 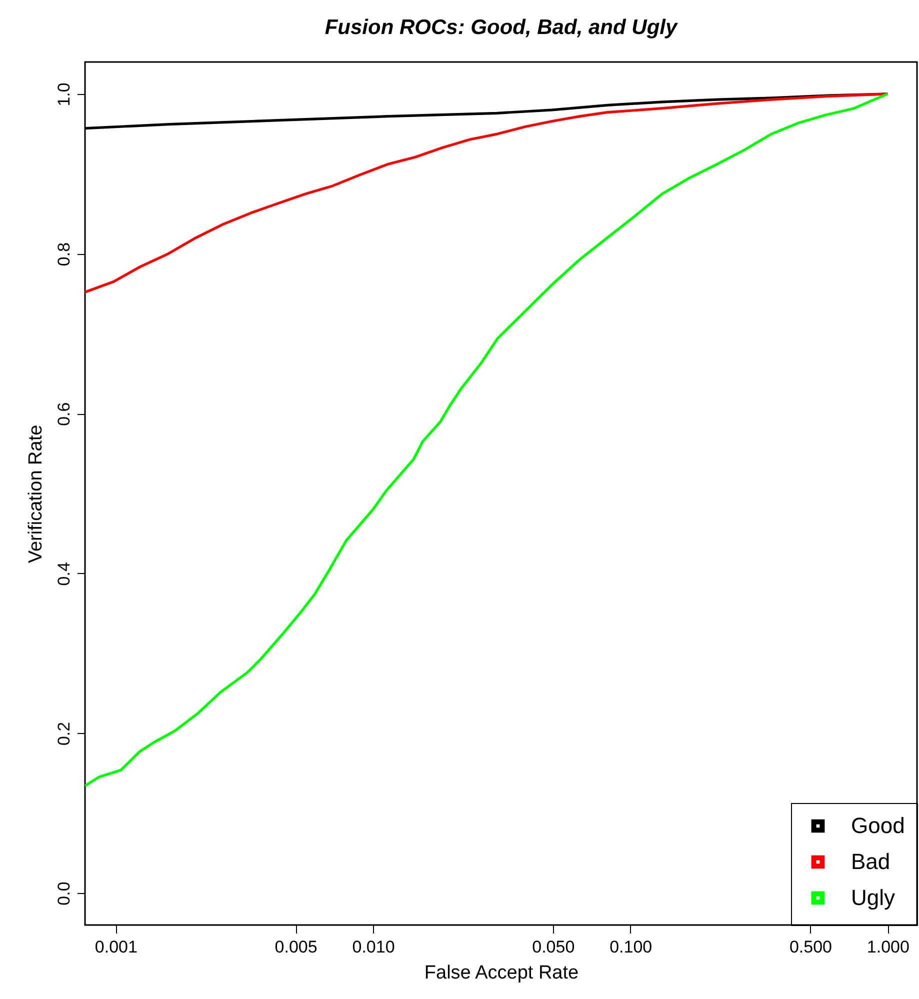 I want to click on y-tick-label: 1.0, so click(x=64, y=94).